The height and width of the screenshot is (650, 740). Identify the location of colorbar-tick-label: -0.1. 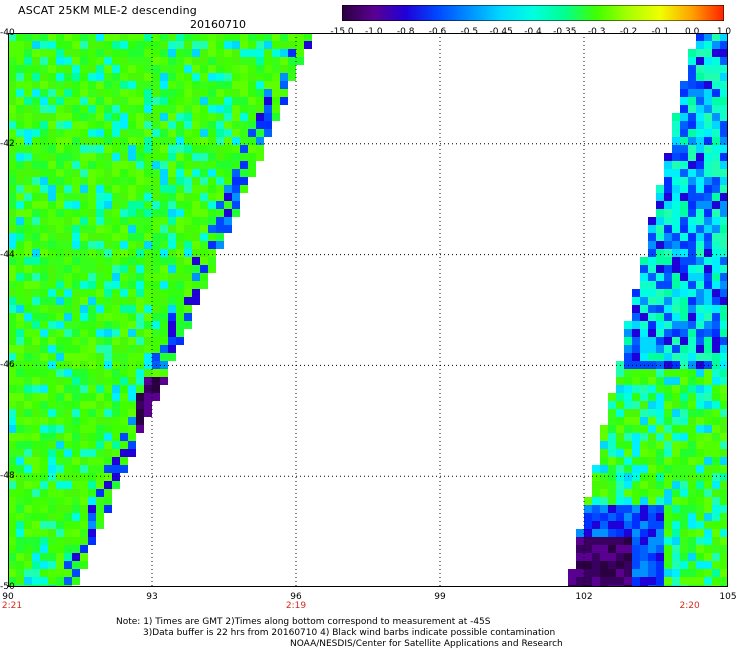
(660, 32).